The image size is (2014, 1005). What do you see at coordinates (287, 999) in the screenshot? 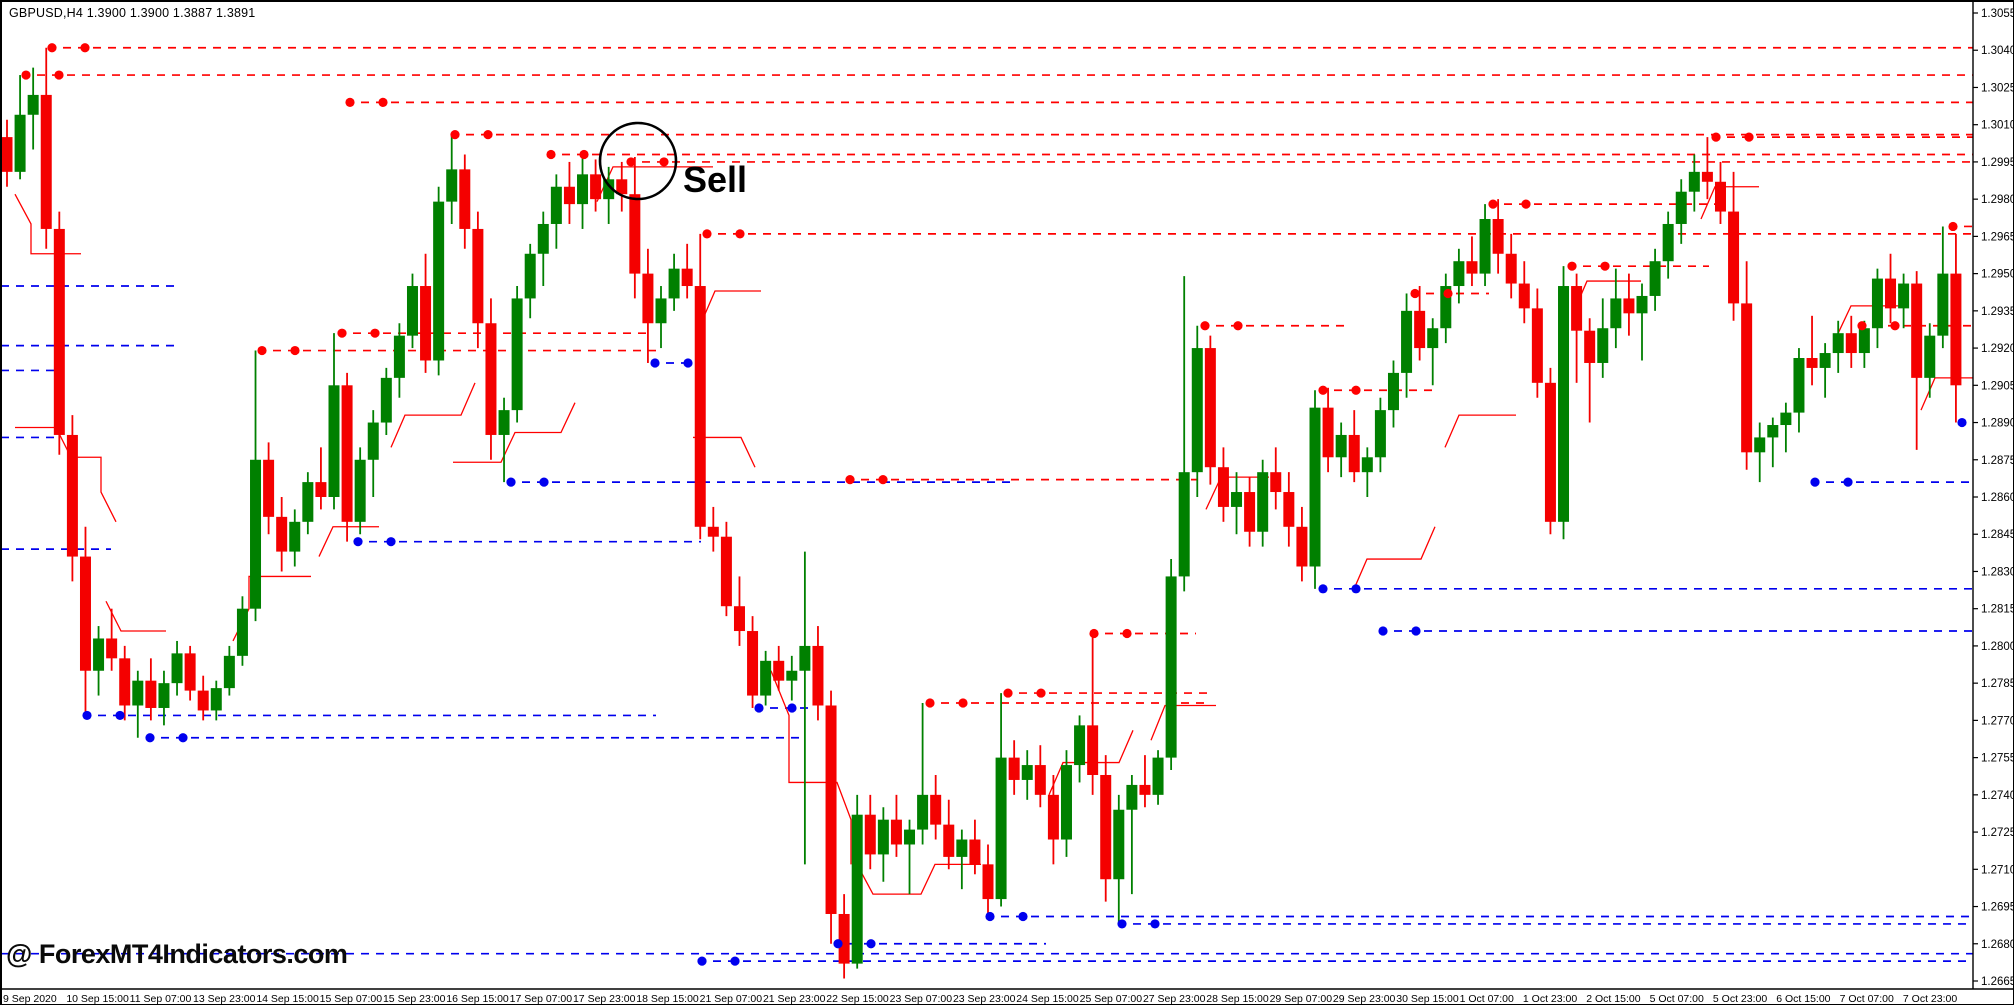
I see `time-tick-label: 14 Sep 15:00` at bounding box center [287, 999].